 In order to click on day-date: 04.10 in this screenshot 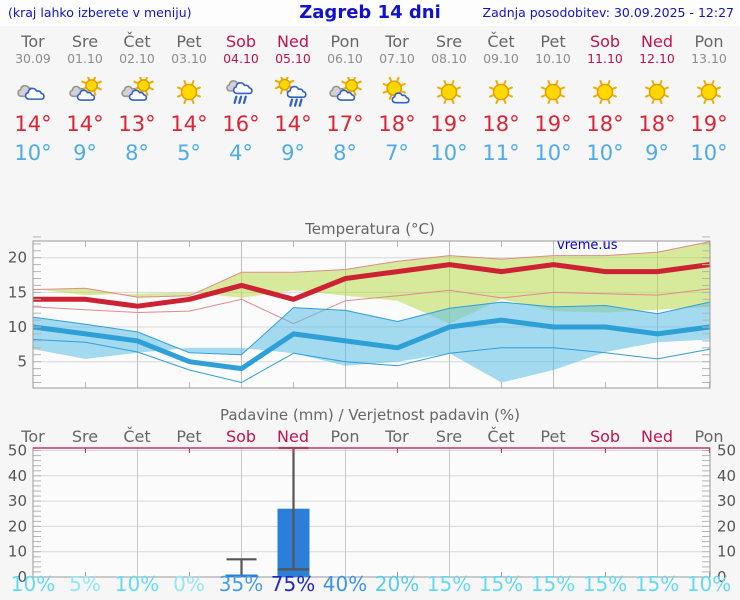, I will do `click(241, 59)`.